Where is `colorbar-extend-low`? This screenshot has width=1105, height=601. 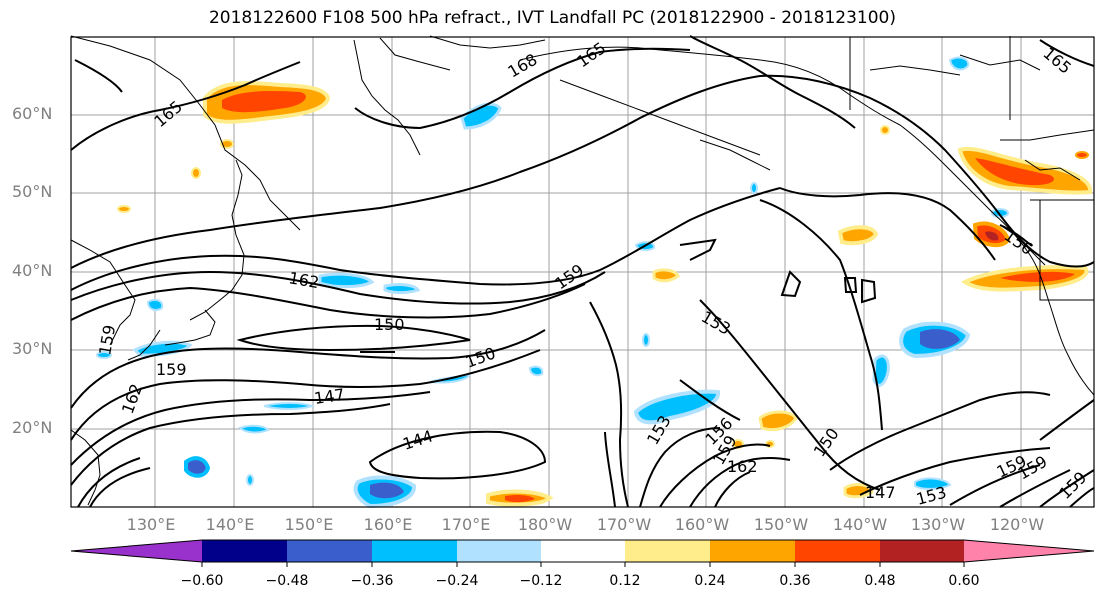 colorbar-extend-low is located at coordinates (136, 551).